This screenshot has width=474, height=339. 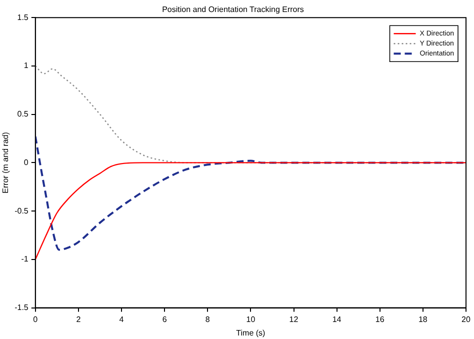 I want to click on y-tick-label: -1.5, so click(x=21, y=307).